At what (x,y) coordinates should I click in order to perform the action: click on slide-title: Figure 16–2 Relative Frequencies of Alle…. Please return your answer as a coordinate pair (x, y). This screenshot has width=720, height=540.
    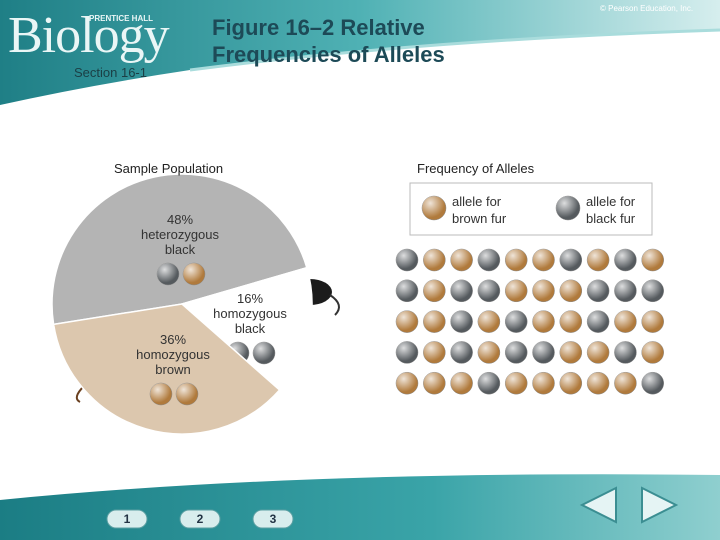
    Looking at the image, I should click on (328, 41).